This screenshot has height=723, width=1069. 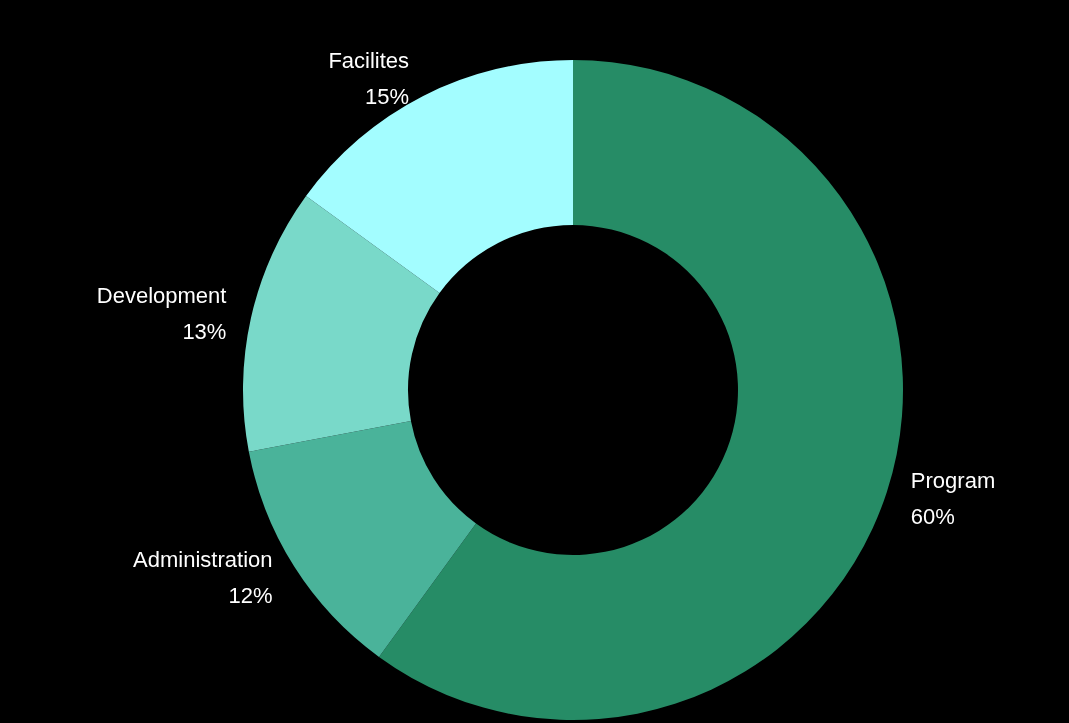 I want to click on slice-label: Development, so click(x=161, y=296).